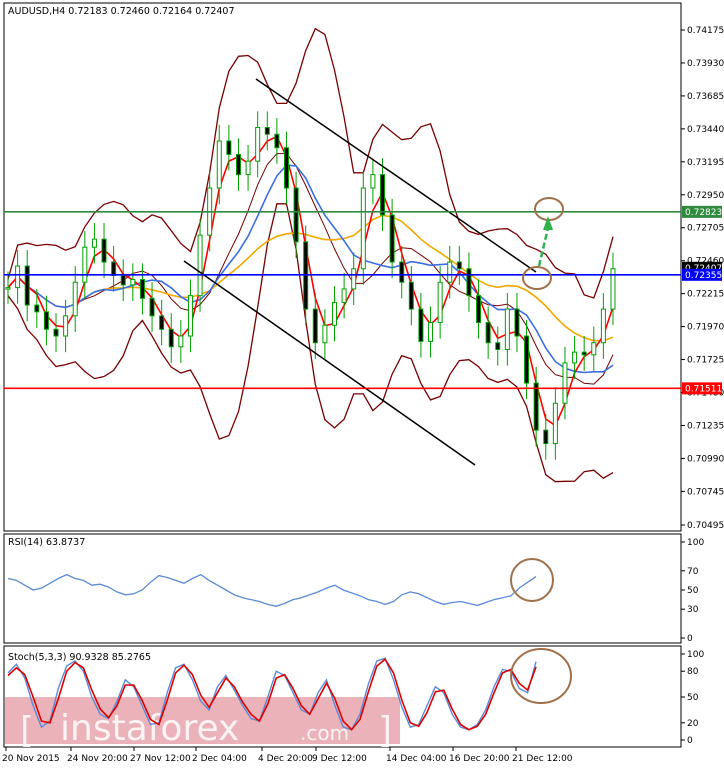 The width and height of the screenshot is (724, 768). I want to click on y-tick-label: 0.73195, so click(705, 163).